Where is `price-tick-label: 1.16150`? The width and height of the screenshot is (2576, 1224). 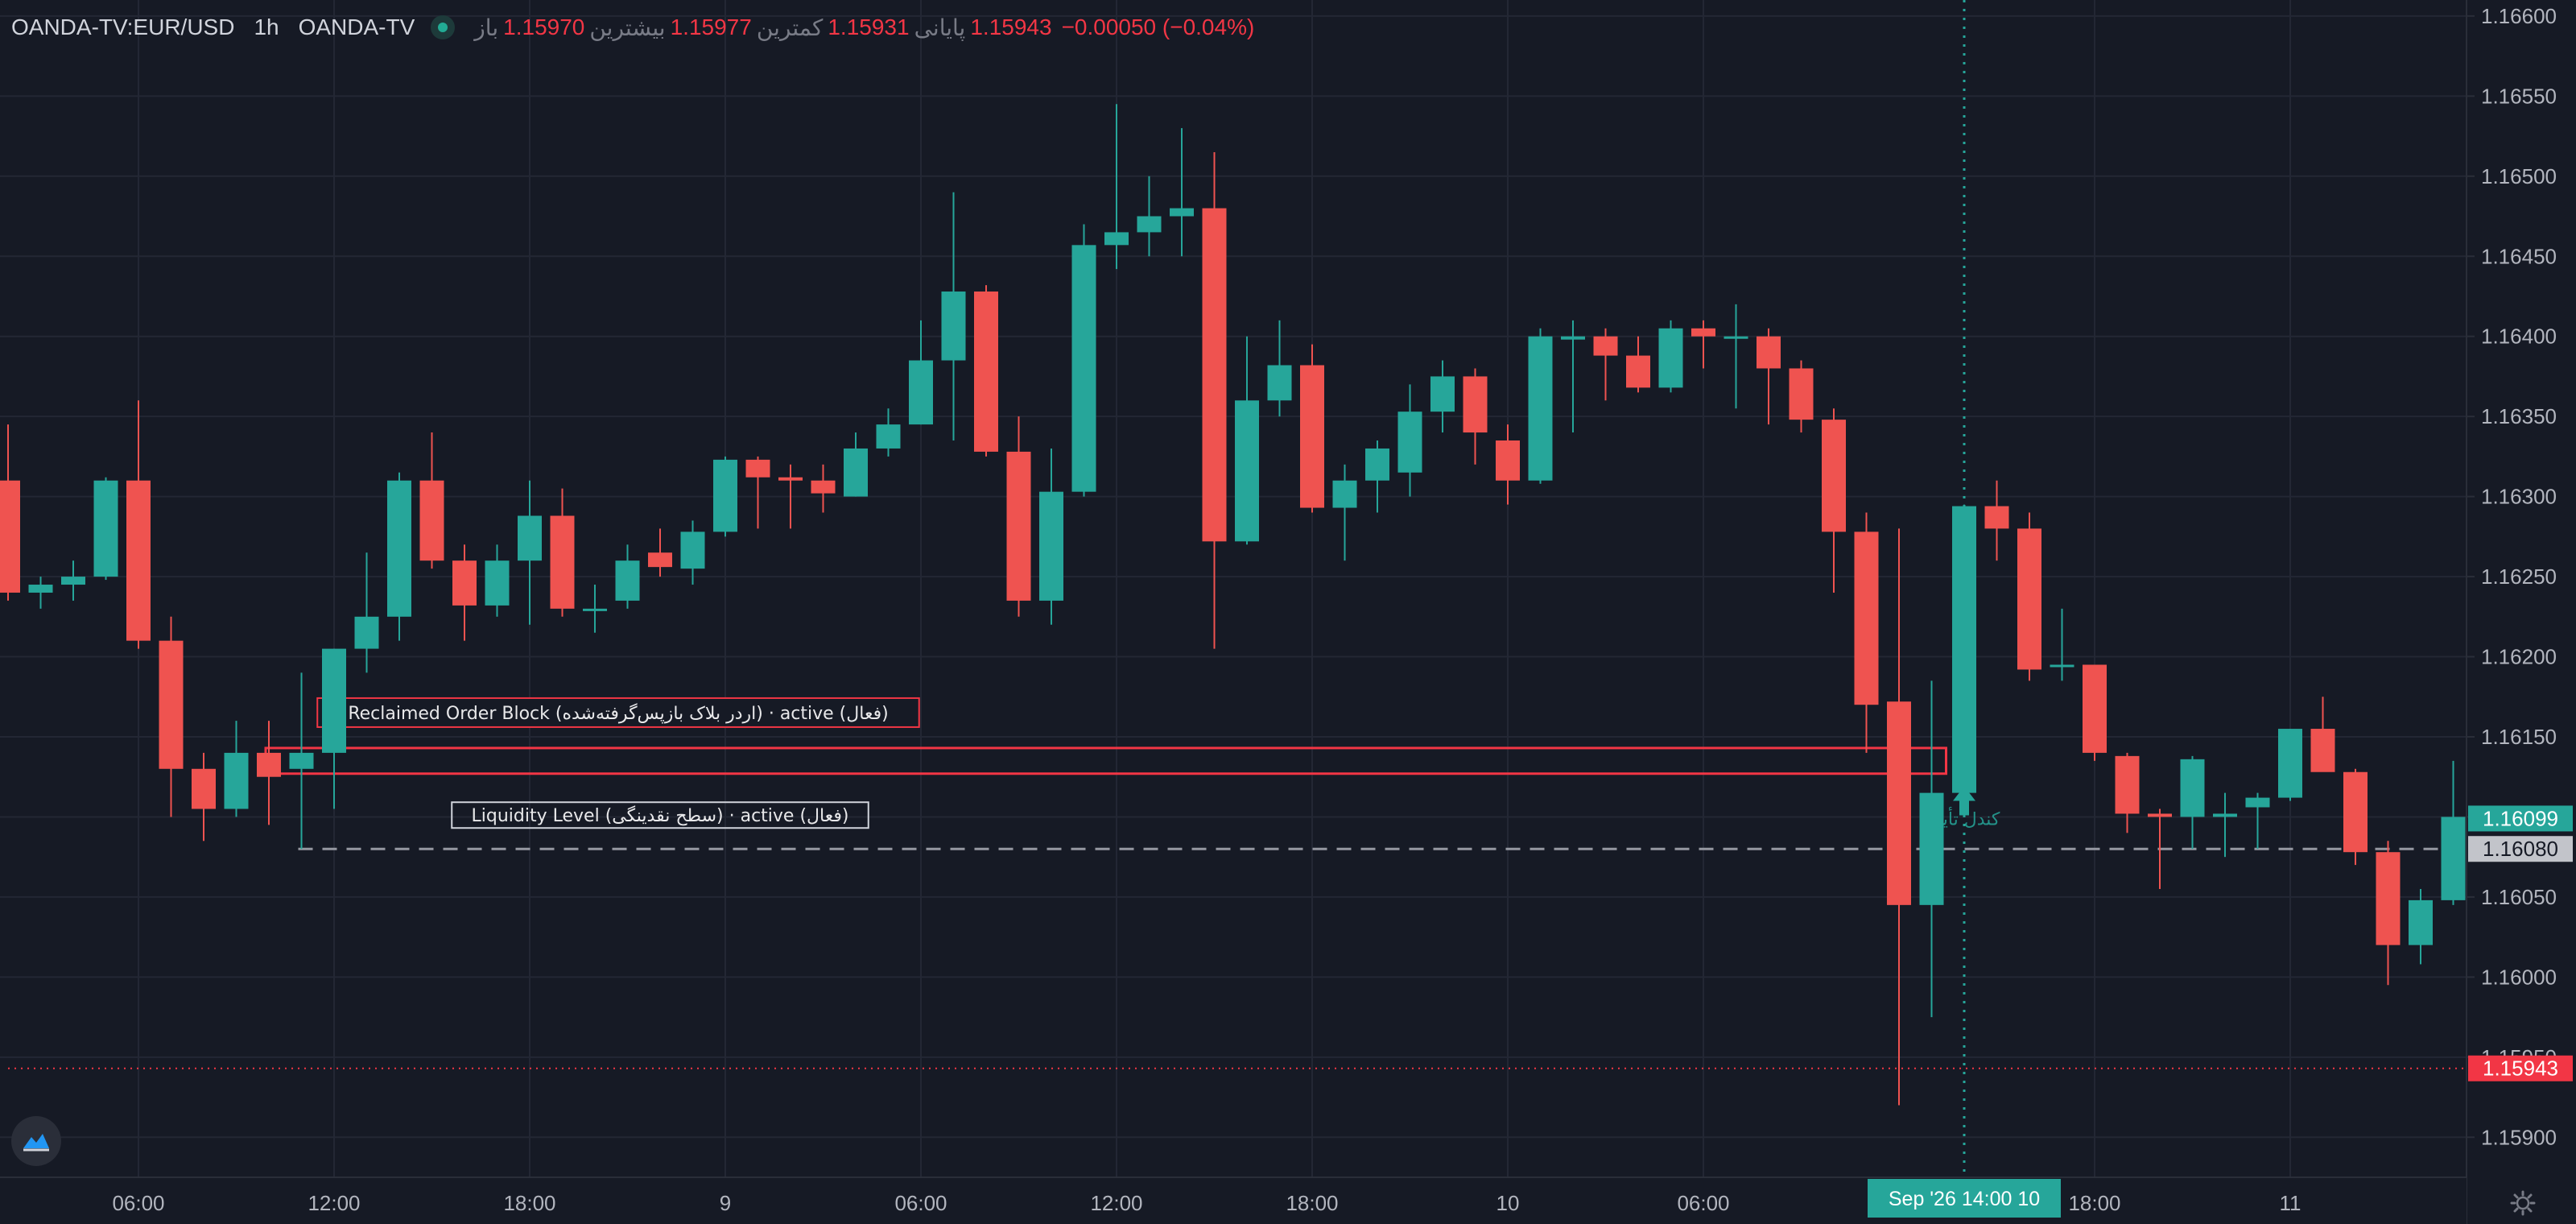 price-tick-label: 1.16150 is located at coordinates (2519, 737).